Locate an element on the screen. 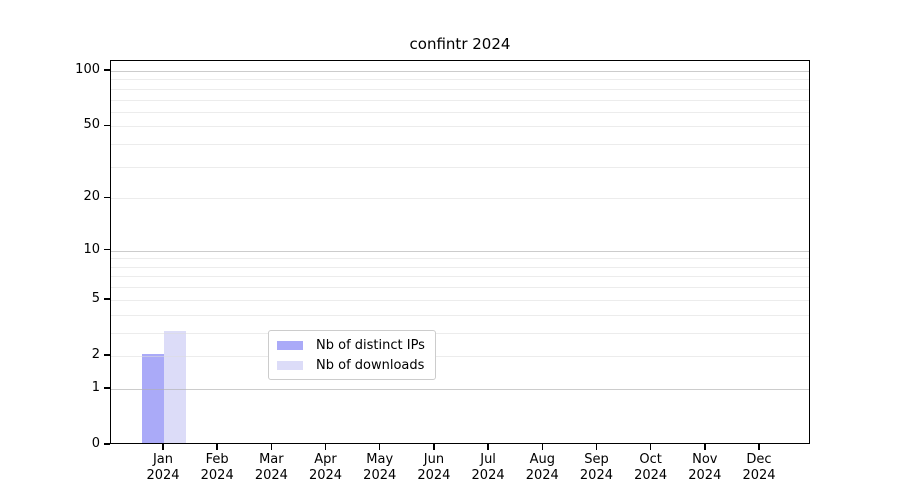 Image resolution: width=900 pixels, height=500 pixels. bar-distinct-ips-jan is located at coordinates (153, 398).